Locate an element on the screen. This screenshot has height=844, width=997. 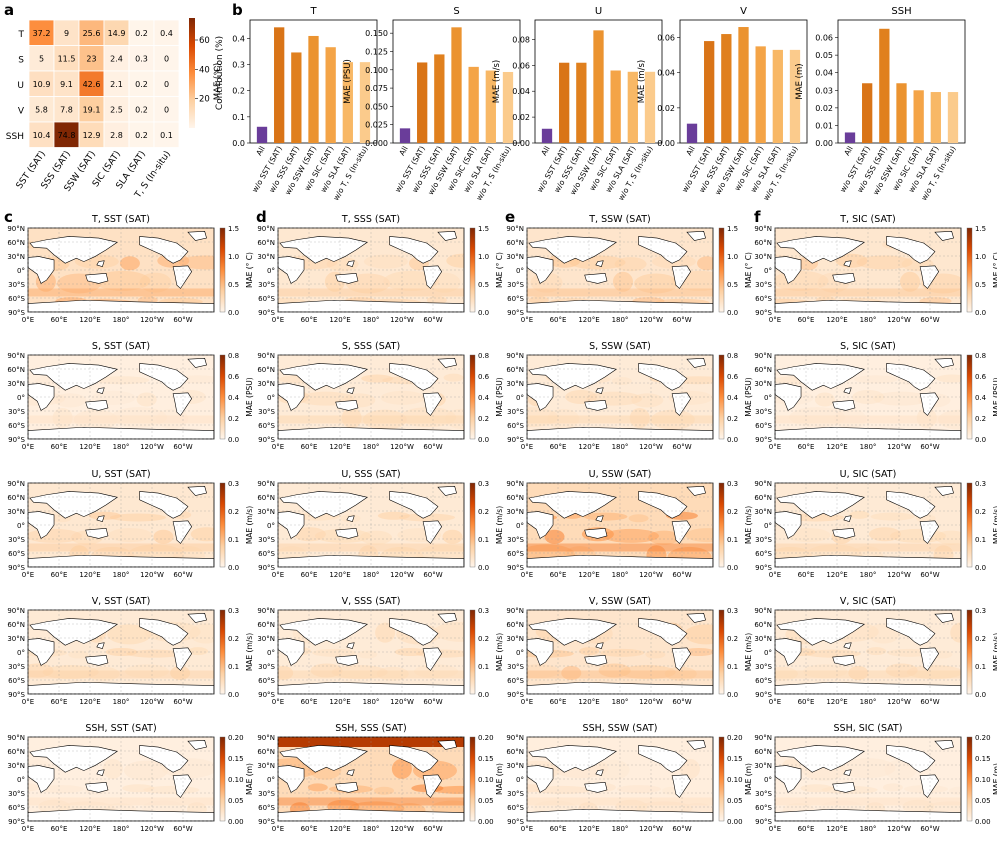
map-title: S, SST (SAT) is located at coordinates (121, 346).